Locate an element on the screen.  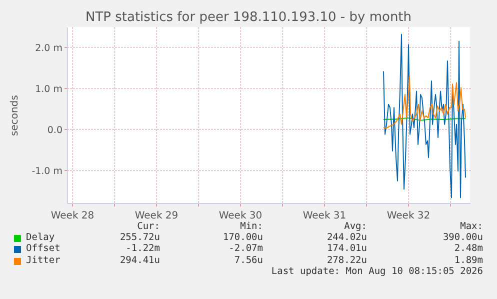
text: Max: is located at coordinates (471, 226).